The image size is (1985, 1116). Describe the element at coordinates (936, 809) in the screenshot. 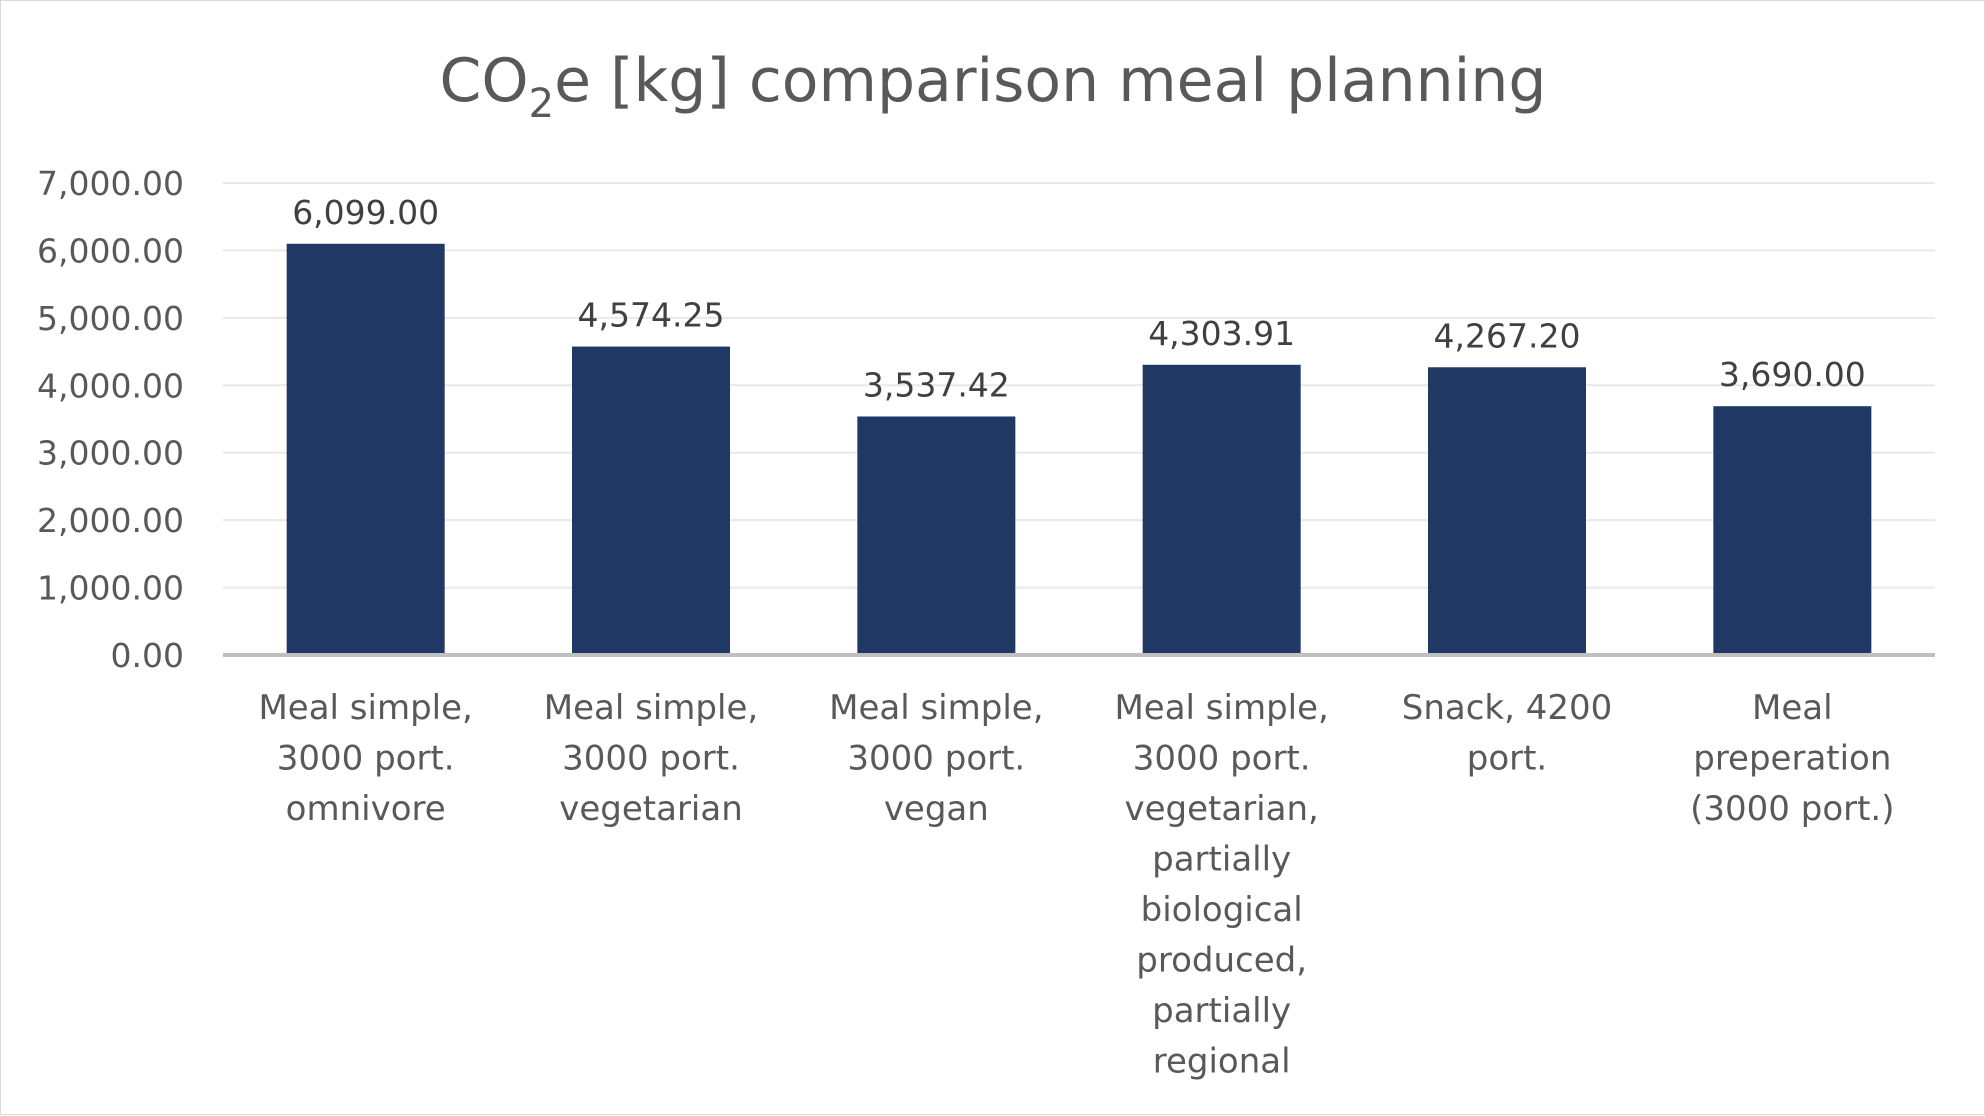

I see `category-label-line: vegan` at that location.